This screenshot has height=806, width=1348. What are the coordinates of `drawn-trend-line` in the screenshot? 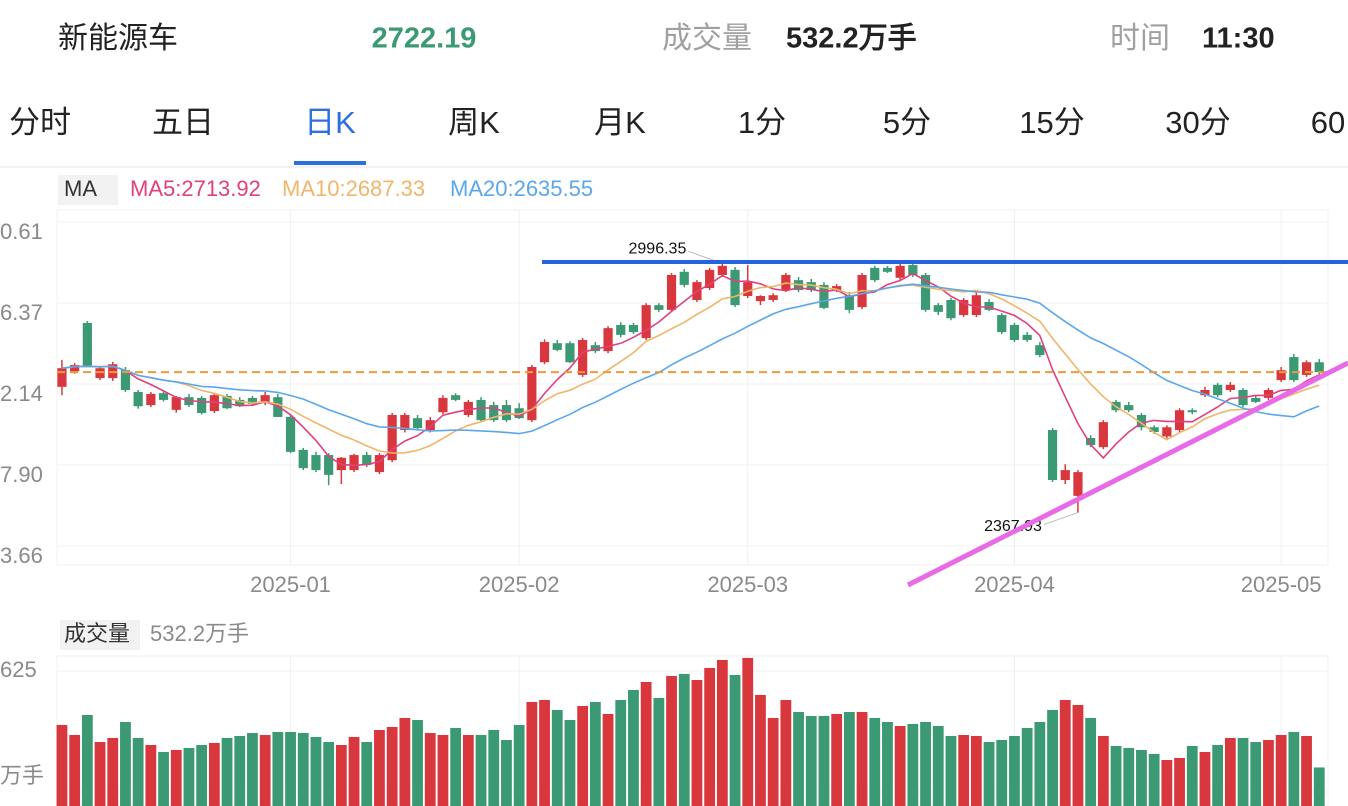 It's located at (1127, 474).